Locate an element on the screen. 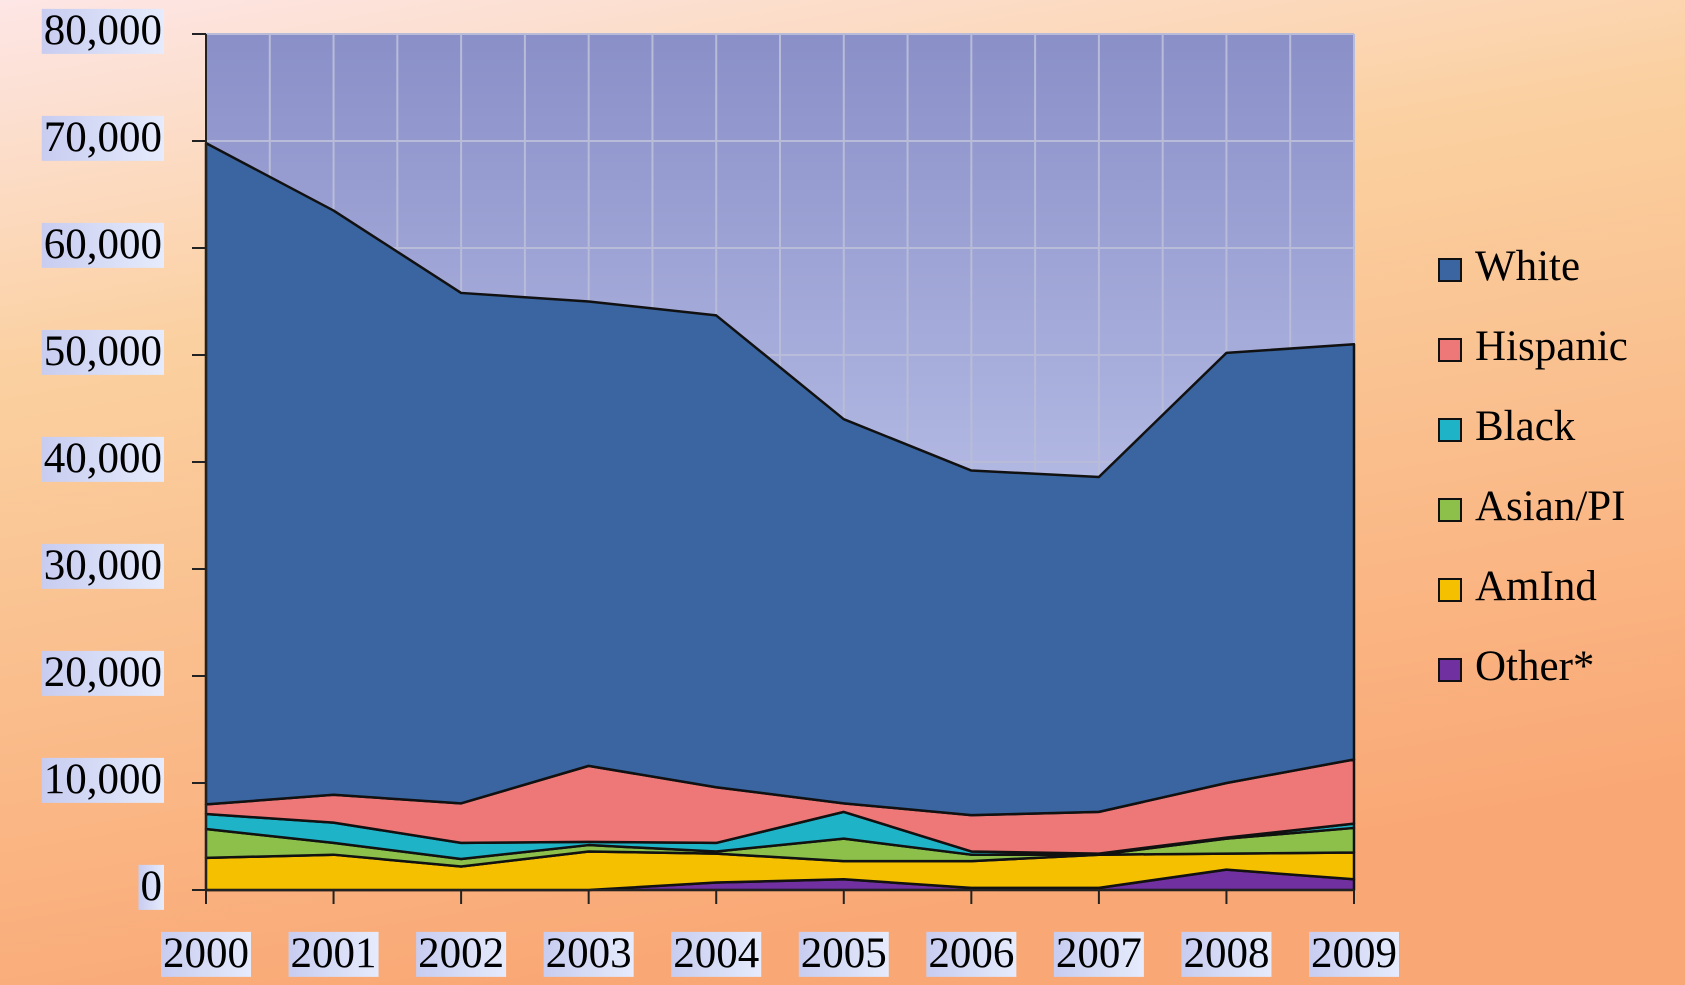 The height and width of the screenshot is (985, 1685). y-tick-label: 80,000 is located at coordinates (103, 30).